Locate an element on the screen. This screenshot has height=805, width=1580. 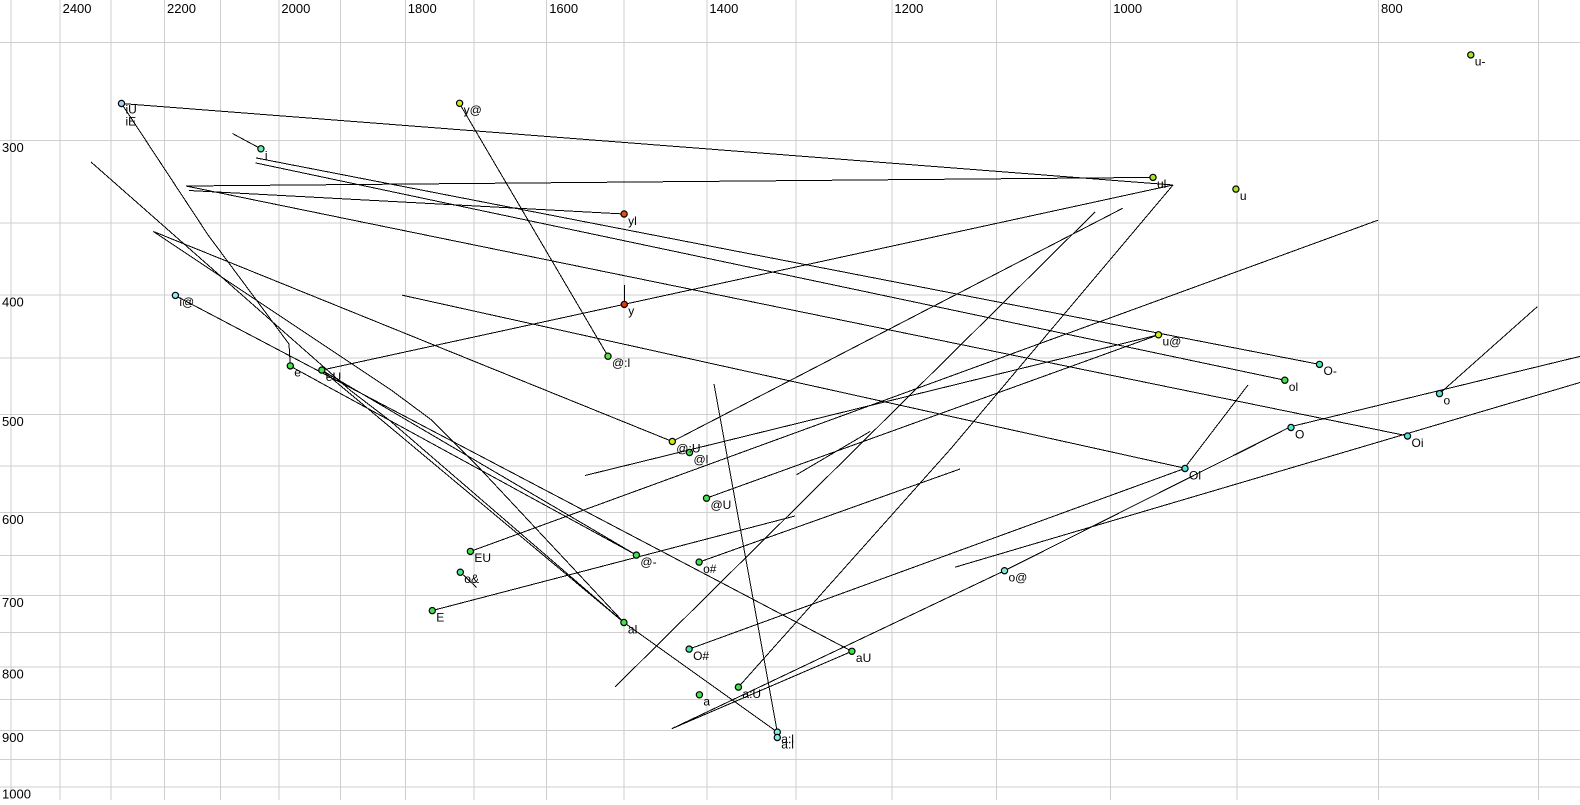
svg-text: 400 is located at coordinates (13, 301).